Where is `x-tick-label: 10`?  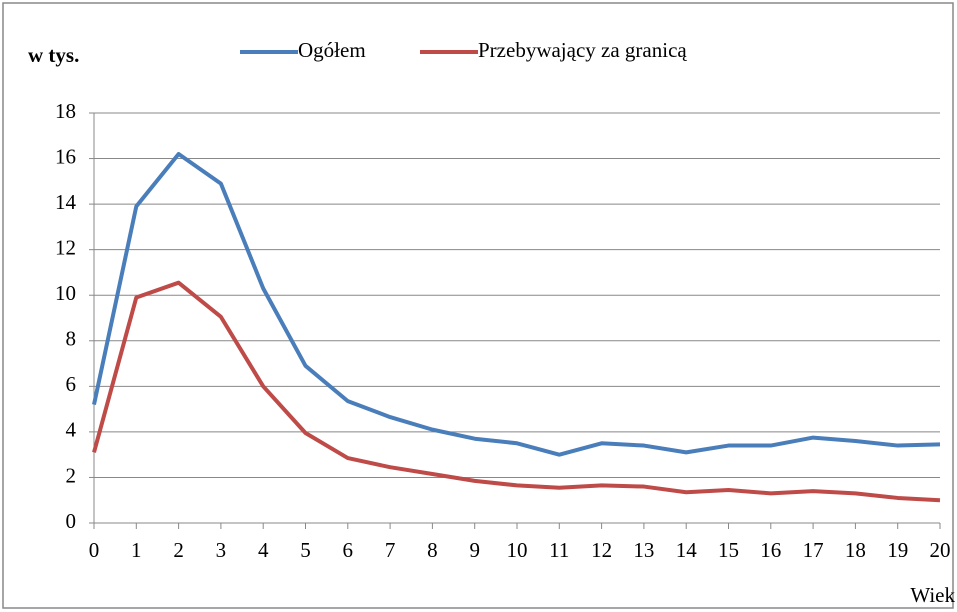
x-tick-label: 10 is located at coordinates (517, 550).